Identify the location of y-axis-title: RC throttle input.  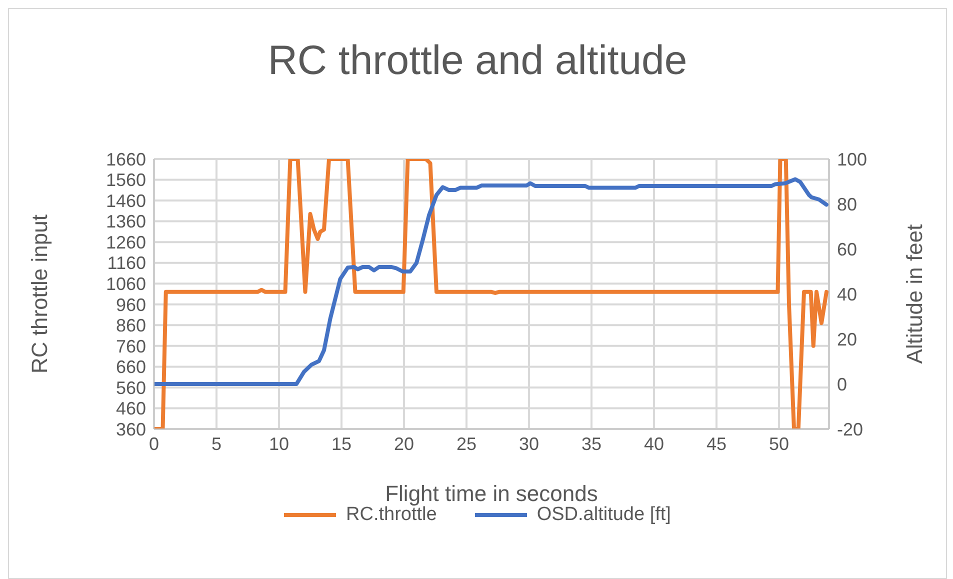
(39, 294).